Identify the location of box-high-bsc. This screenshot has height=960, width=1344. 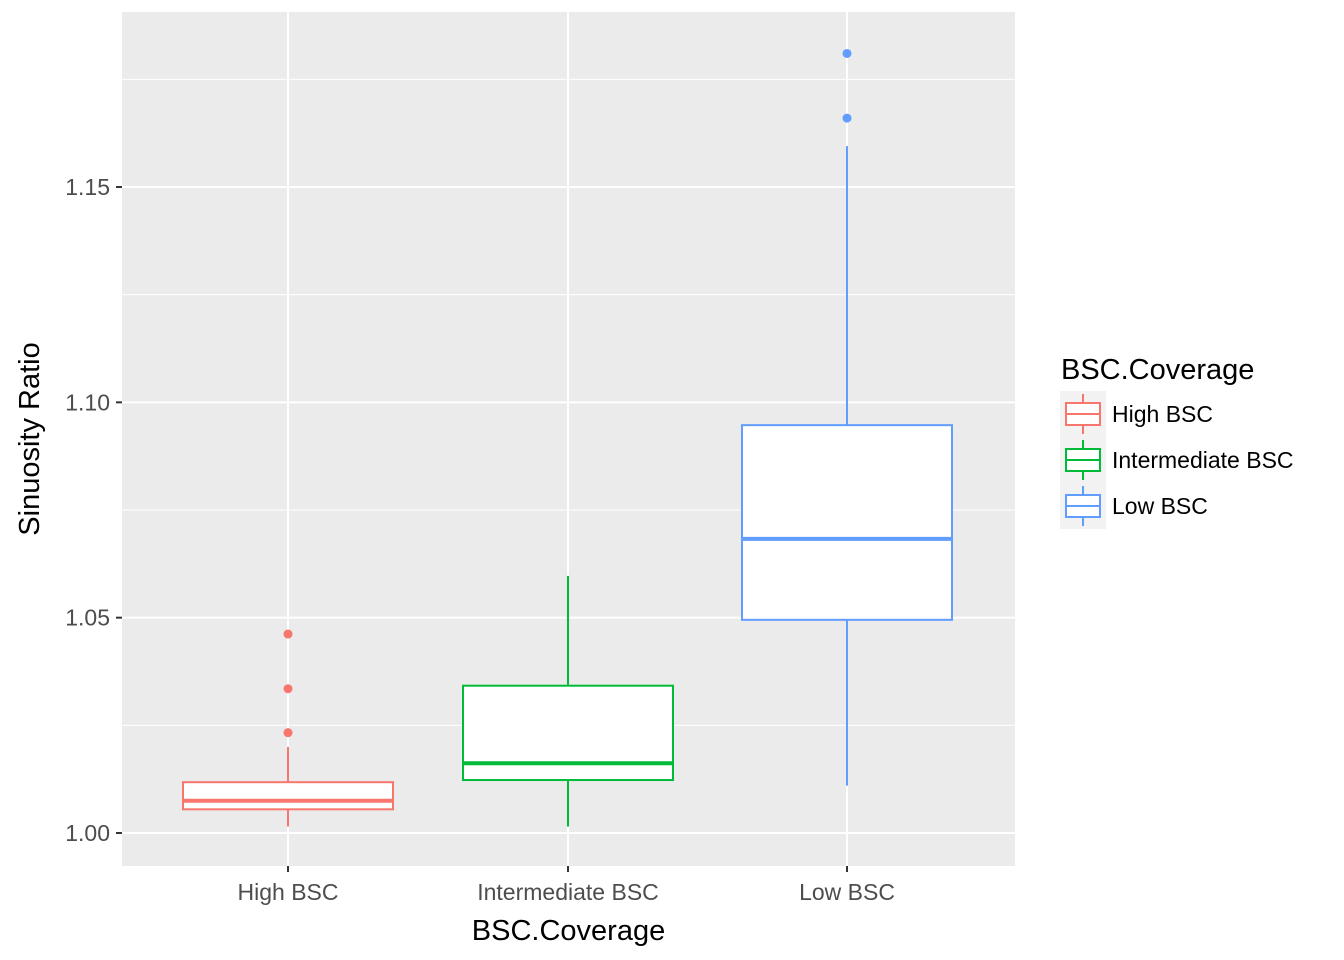
(288, 728).